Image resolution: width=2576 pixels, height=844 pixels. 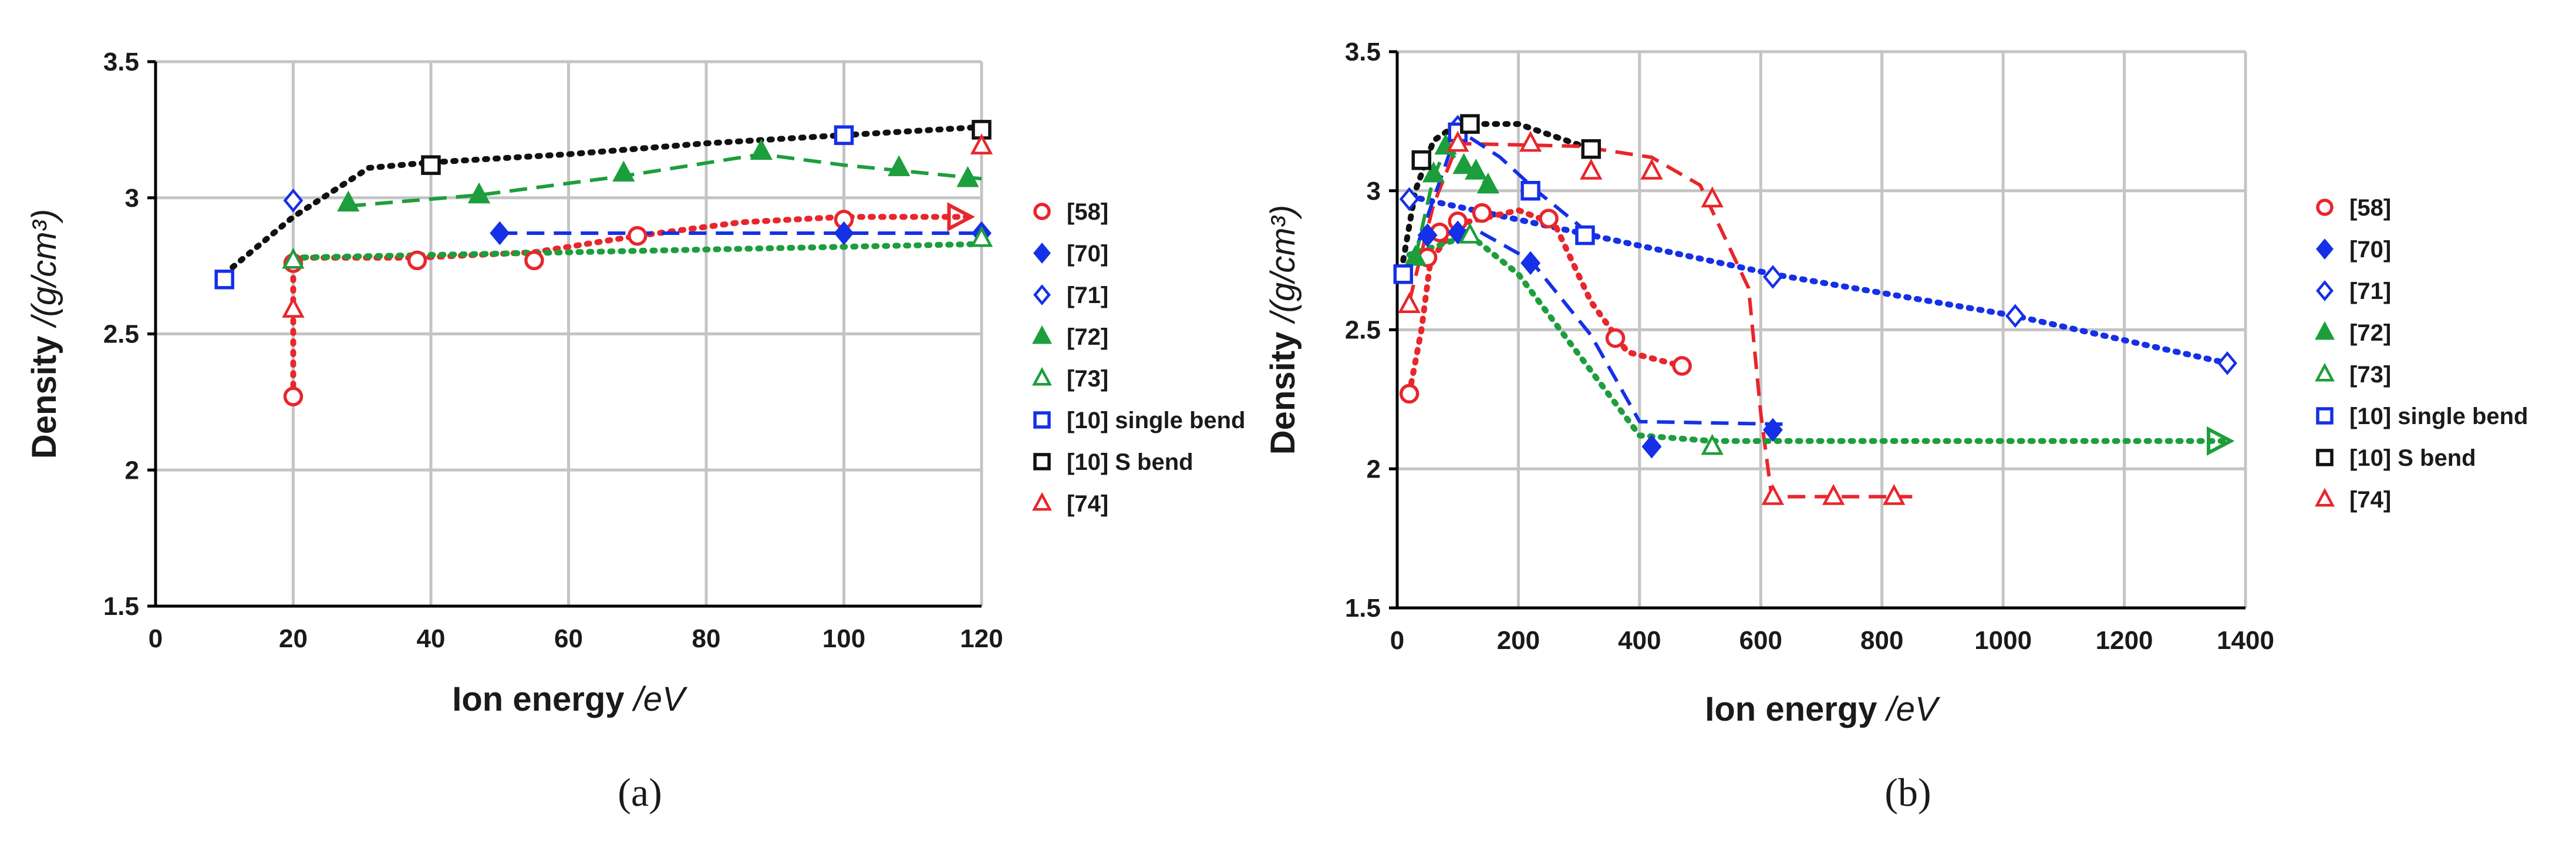 I want to click on x-tick-label: 0, so click(x=1397, y=640).